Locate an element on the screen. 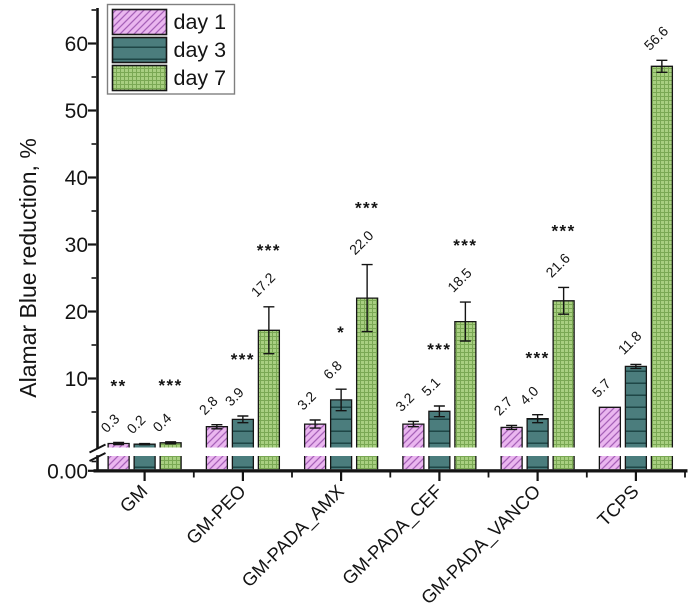  value-label: 56.6 is located at coordinates (656, 38).